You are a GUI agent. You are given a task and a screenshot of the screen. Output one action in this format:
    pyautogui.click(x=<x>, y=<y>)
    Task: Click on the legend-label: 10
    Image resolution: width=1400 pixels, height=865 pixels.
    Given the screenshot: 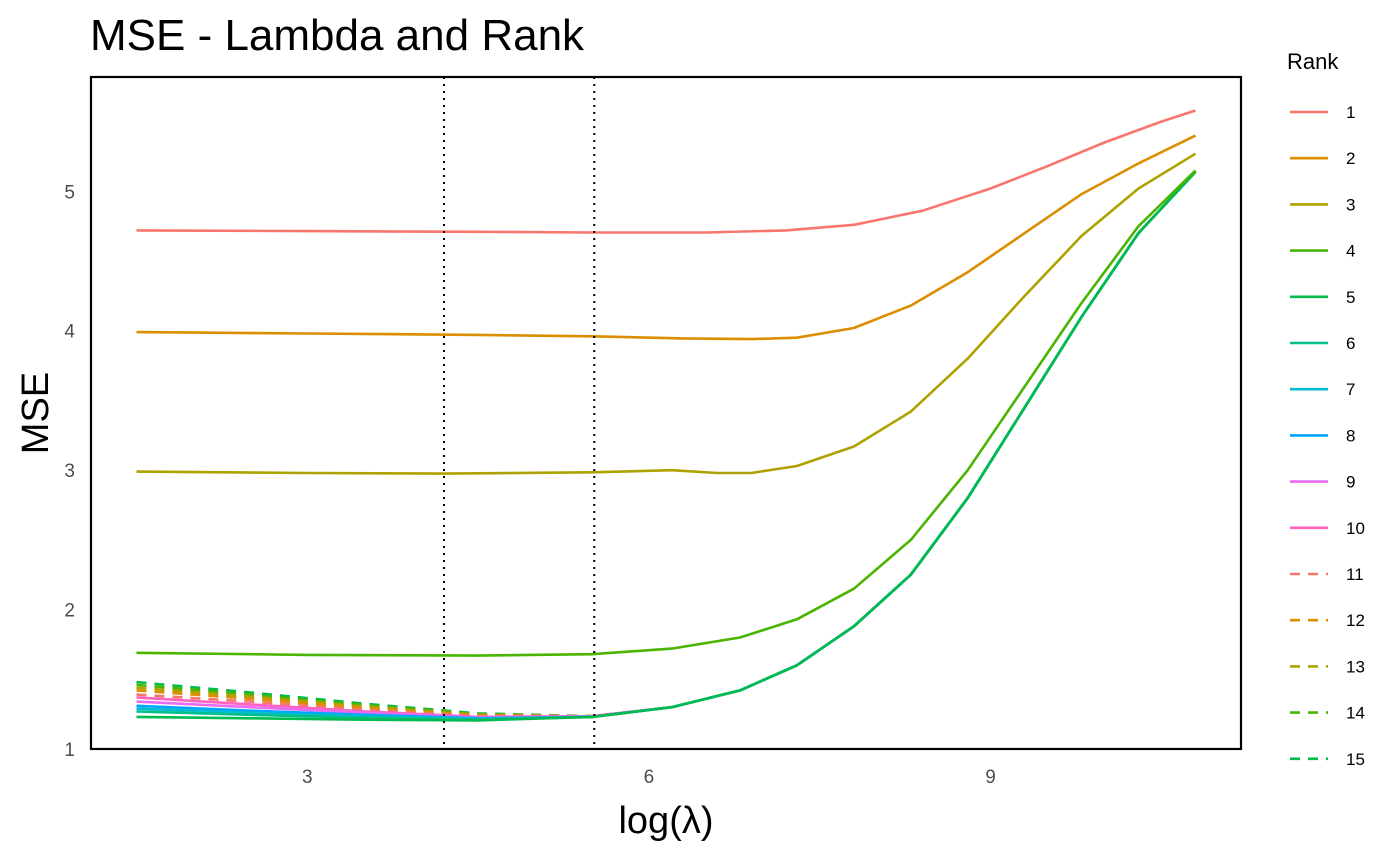 What is the action you would take?
    pyautogui.click(x=1355, y=528)
    